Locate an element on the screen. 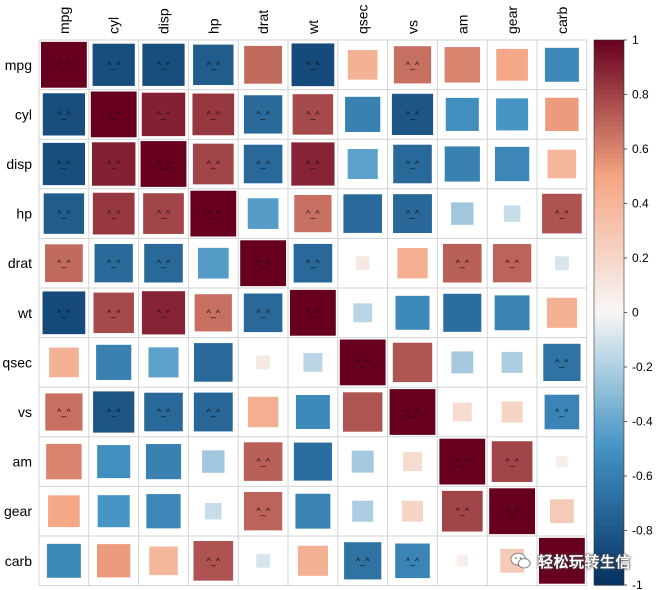 This screenshot has height=590, width=660. corr-cell-disp-cyl is located at coordinates (113, 164).